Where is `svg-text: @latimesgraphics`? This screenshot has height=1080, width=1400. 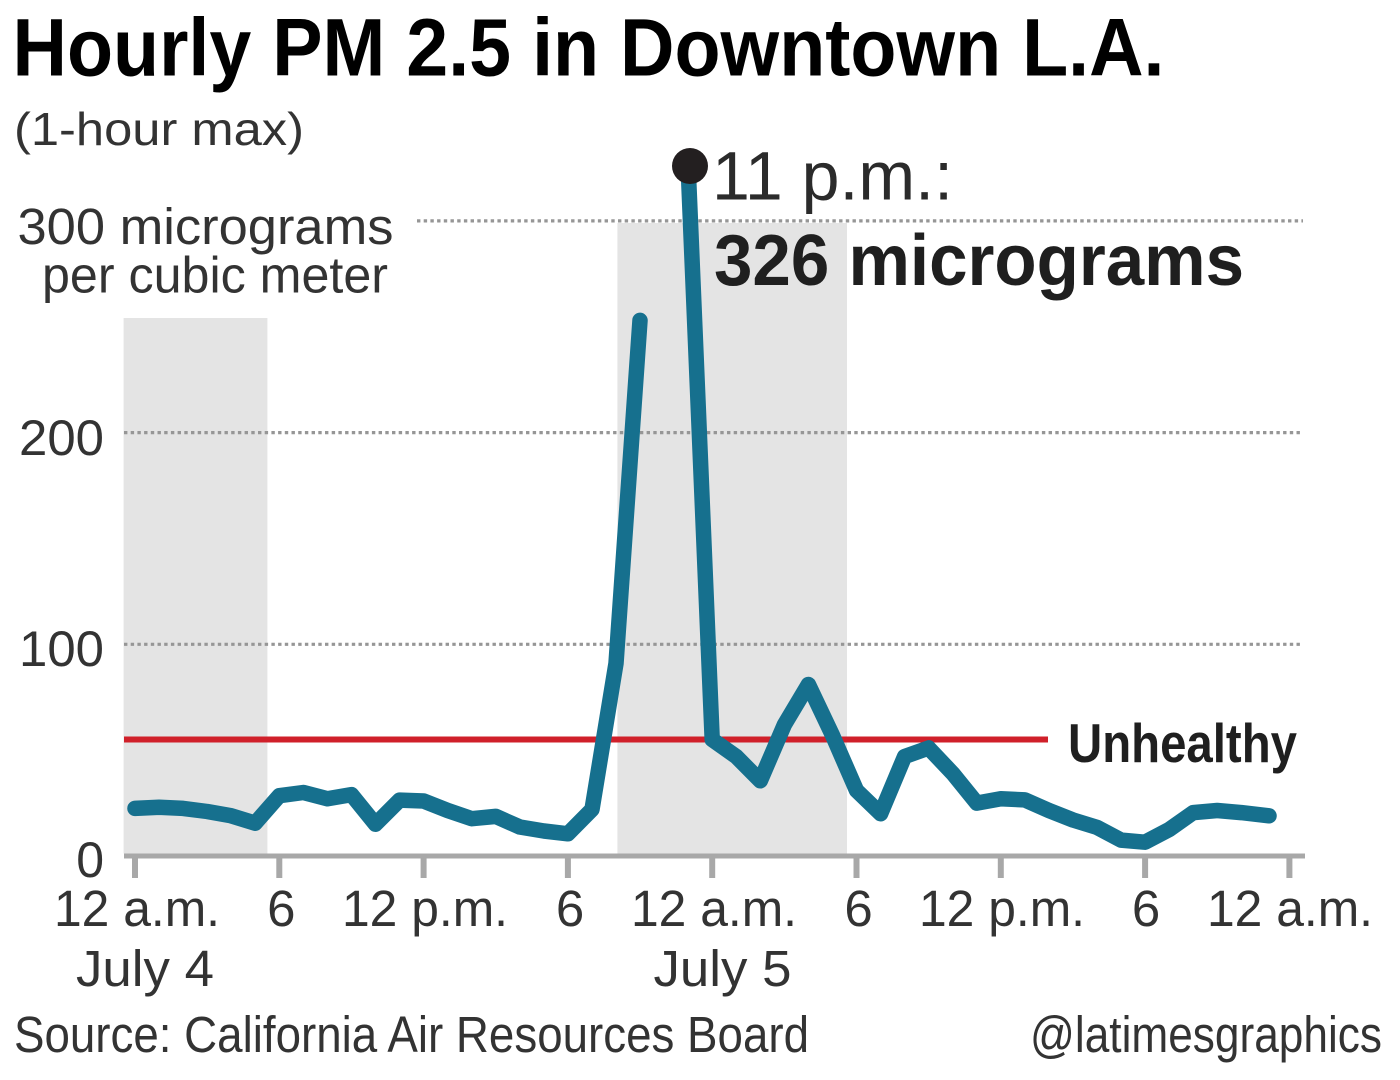 svg-text: @latimesgraphics is located at coordinates (1206, 1034).